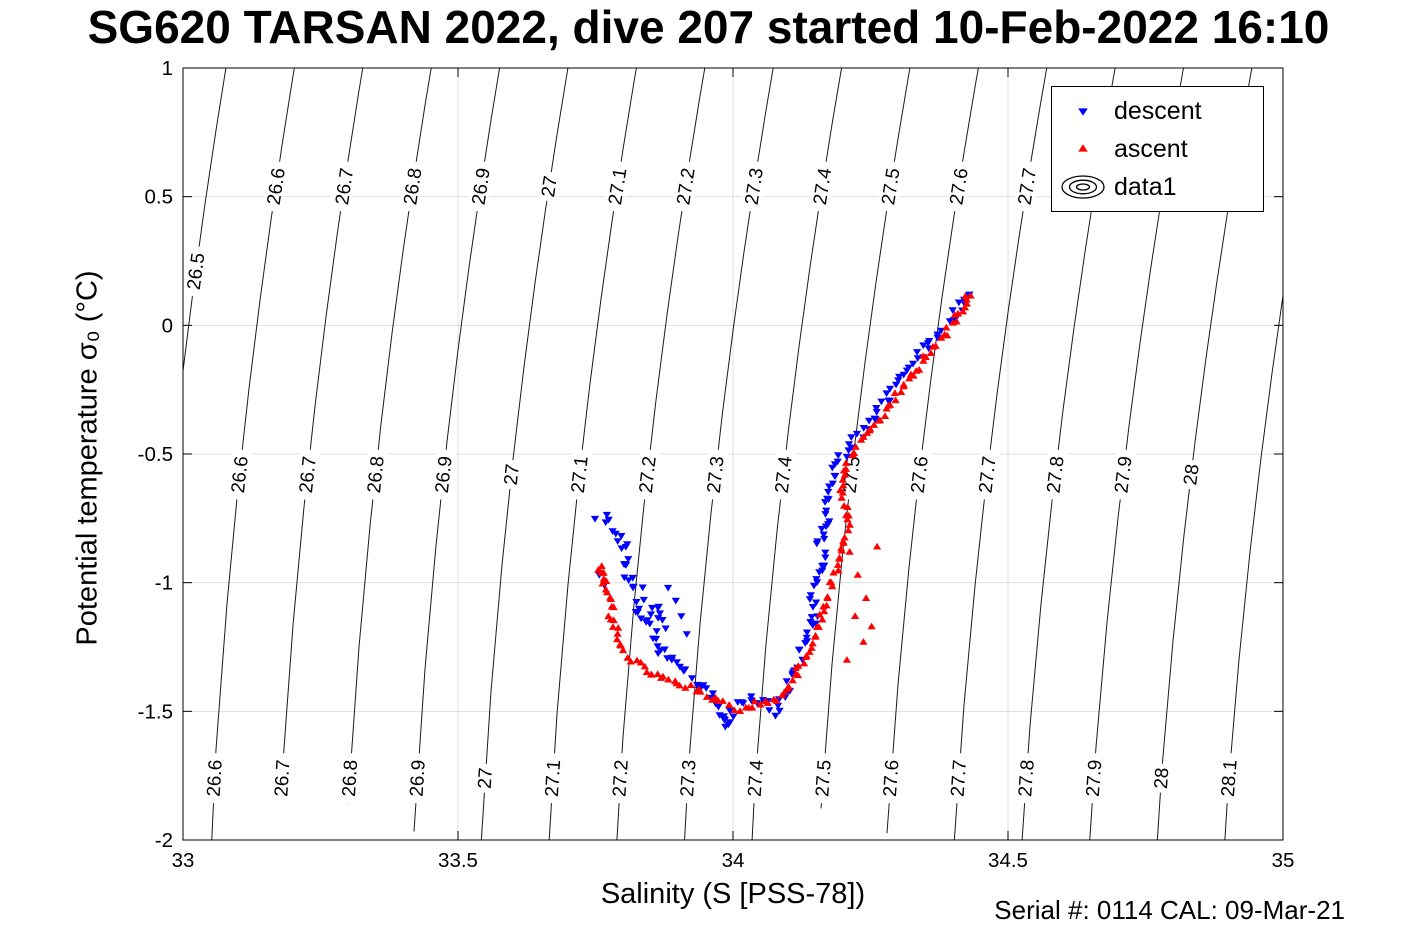 Image resolution: width=1417 pixels, height=945 pixels. Describe the element at coordinates (345, 187) in the screenshot. I see `contour-label: 26.7` at that location.